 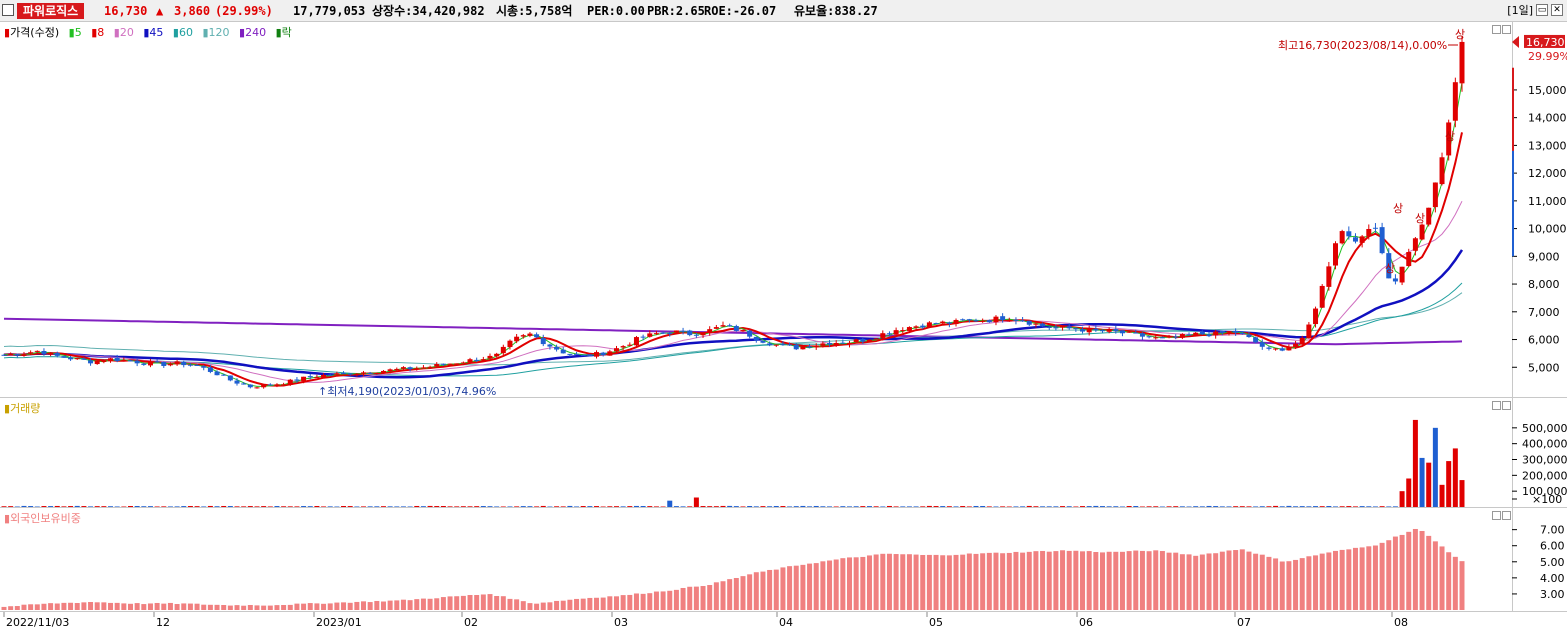 What do you see at coordinates (283, 32) in the screenshot?
I see `legend-rak: ▮락` at bounding box center [283, 32].